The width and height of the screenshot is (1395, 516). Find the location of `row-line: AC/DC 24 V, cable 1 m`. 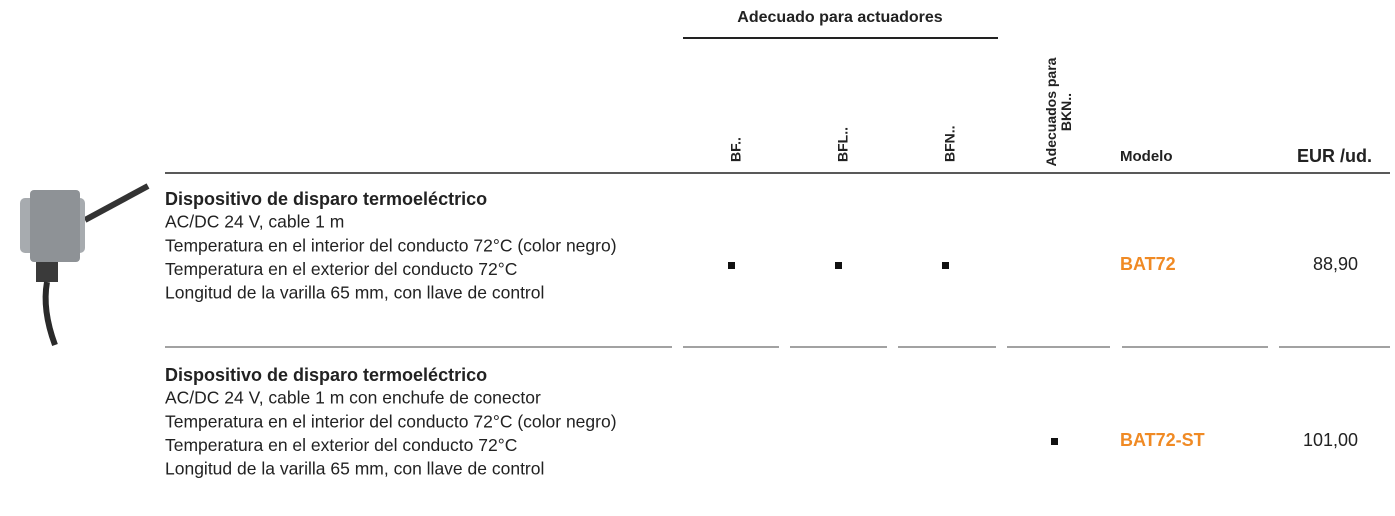

row-line: AC/DC 24 V, cable 1 m is located at coordinates (254, 222).